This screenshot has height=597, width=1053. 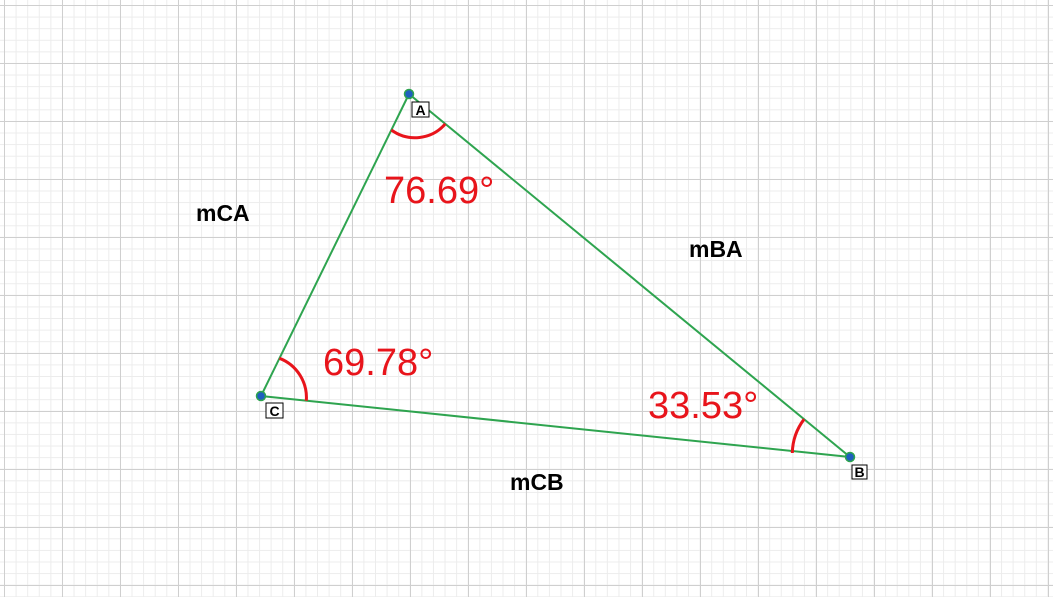 What do you see at coordinates (261, 396) in the screenshot?
I see `point-c` at bounding box center [261, 396].